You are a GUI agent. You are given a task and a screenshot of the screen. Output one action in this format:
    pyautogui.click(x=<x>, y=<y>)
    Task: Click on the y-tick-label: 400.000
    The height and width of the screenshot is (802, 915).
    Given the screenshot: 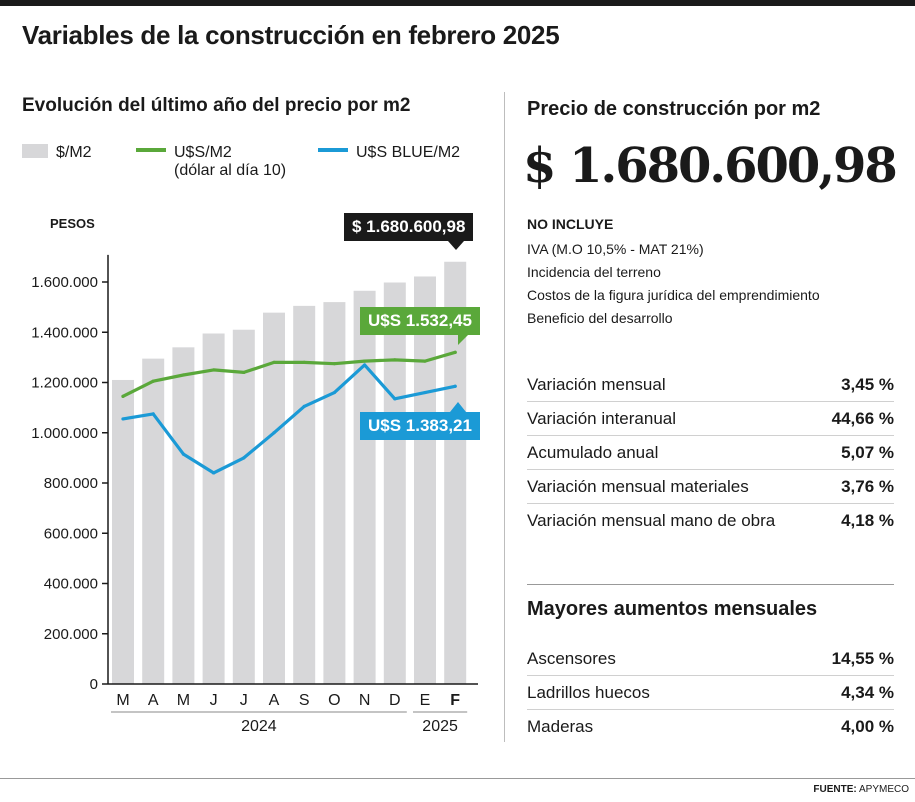 What is the action you would take?
    pyautogui.click(x=71, y=584)
    